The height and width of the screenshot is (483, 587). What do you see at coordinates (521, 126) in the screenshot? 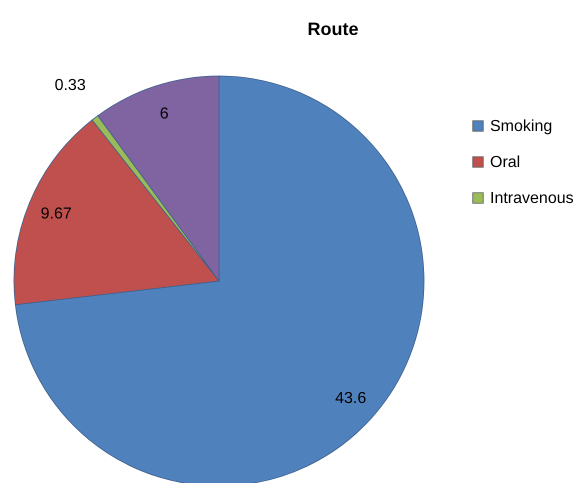
I see `legend-label: Smoking` at bounding box center [521, 126].